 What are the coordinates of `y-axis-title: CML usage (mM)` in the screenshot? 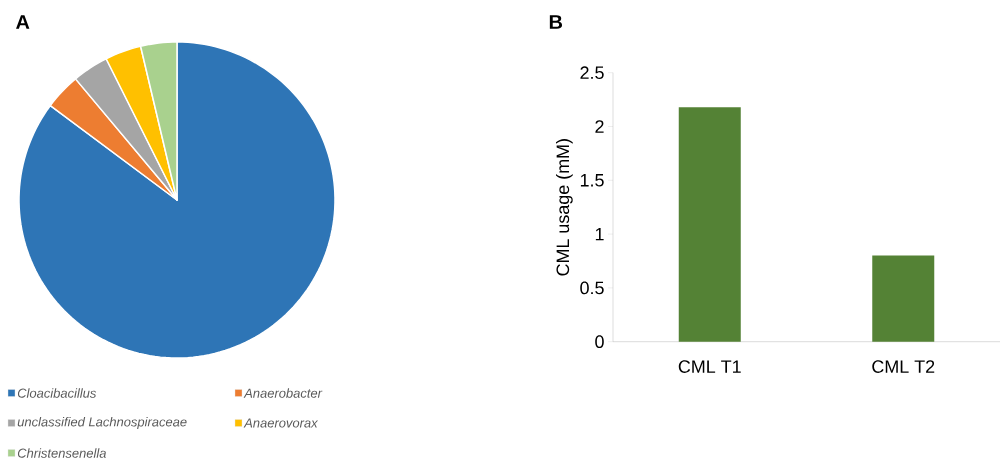 It's located at (564, 207).